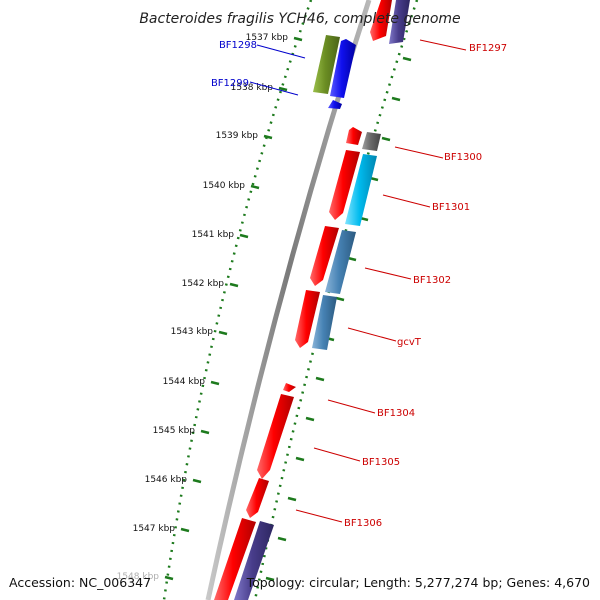 The image size is (600, 600). Describe the element at coordinates (371, 141) in the screenshot. I see `gene-bf1300-b` at that location.